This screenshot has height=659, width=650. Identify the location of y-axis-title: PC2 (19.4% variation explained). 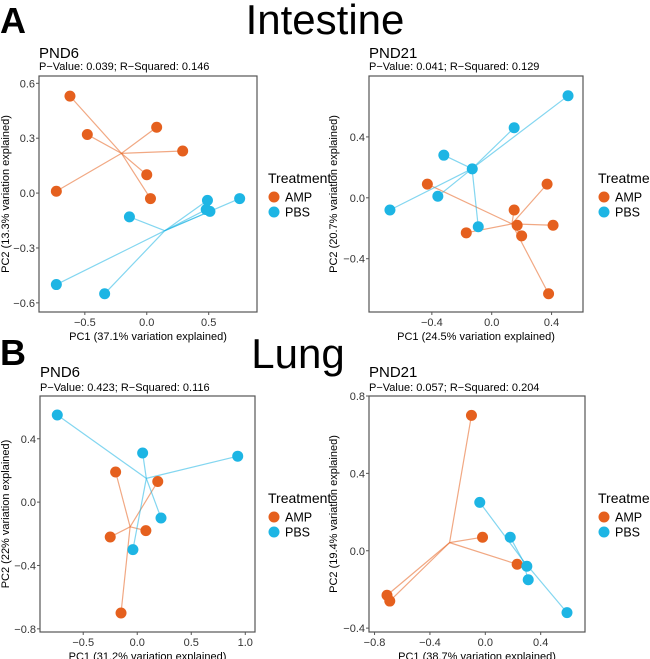
(334, 514).